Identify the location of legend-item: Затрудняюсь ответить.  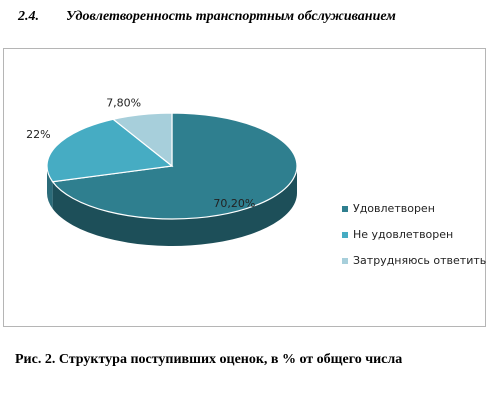
(414, 260).